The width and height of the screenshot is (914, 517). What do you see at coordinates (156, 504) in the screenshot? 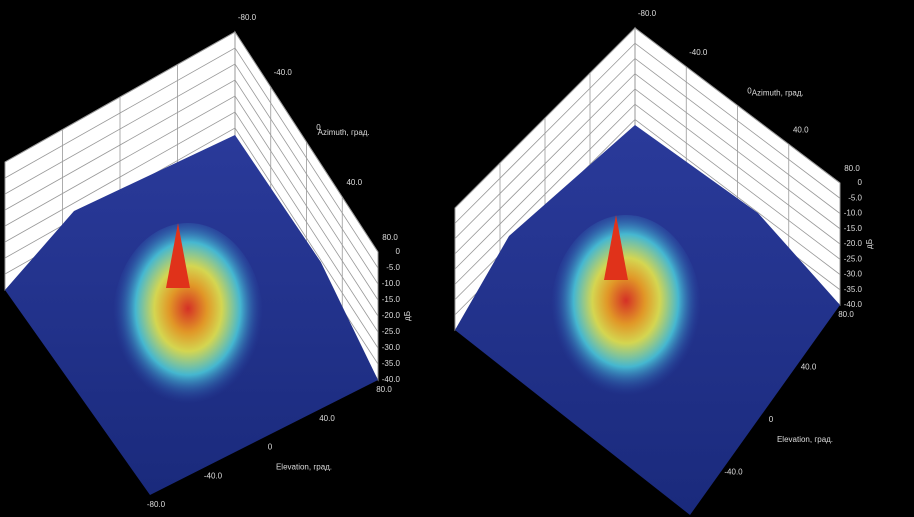
I see `y-tick-label: -80.0` at bounding box center [156, 504].